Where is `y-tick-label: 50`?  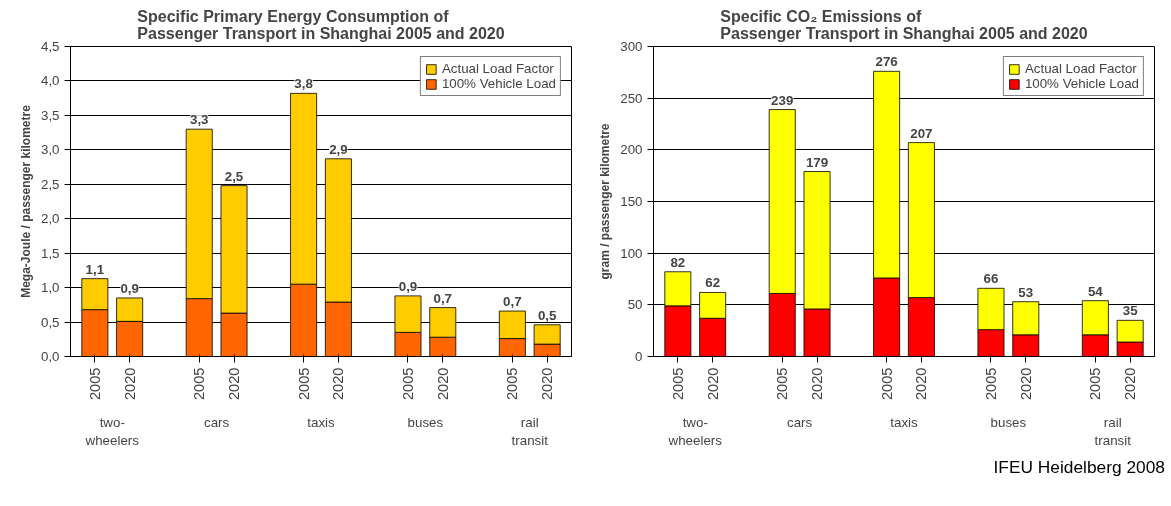 y-tick-label: 50 is located at coordinates (635, 305).